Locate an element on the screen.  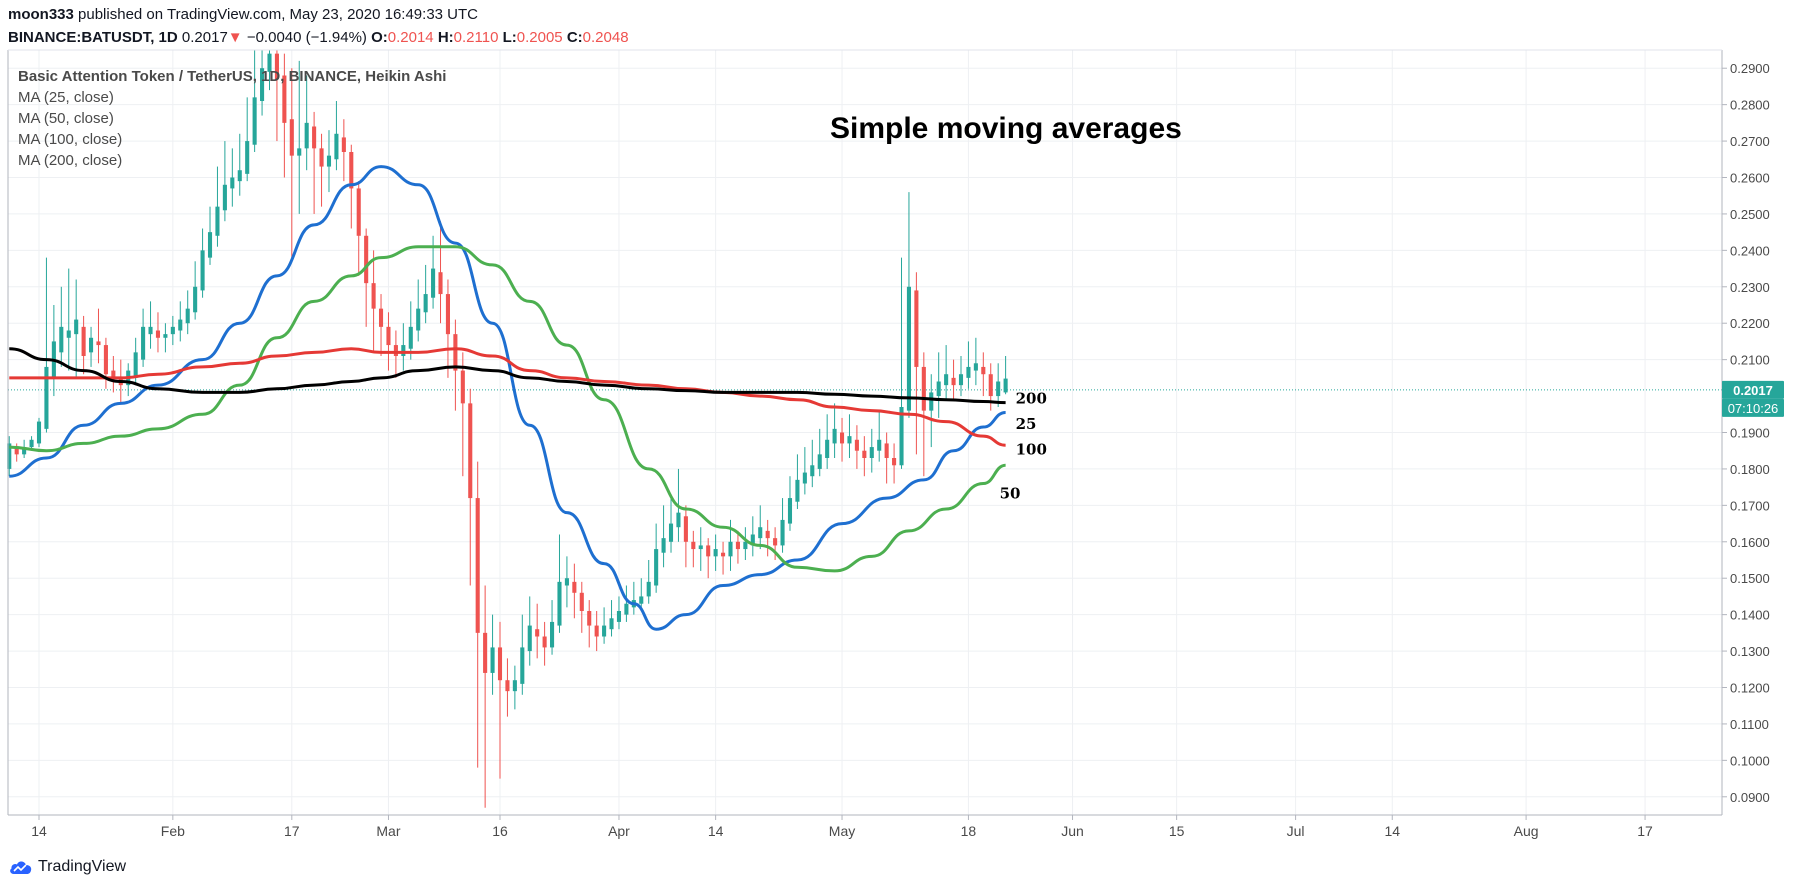
price-tick-label: 0.1600 is located at coordinates (1750, 542).